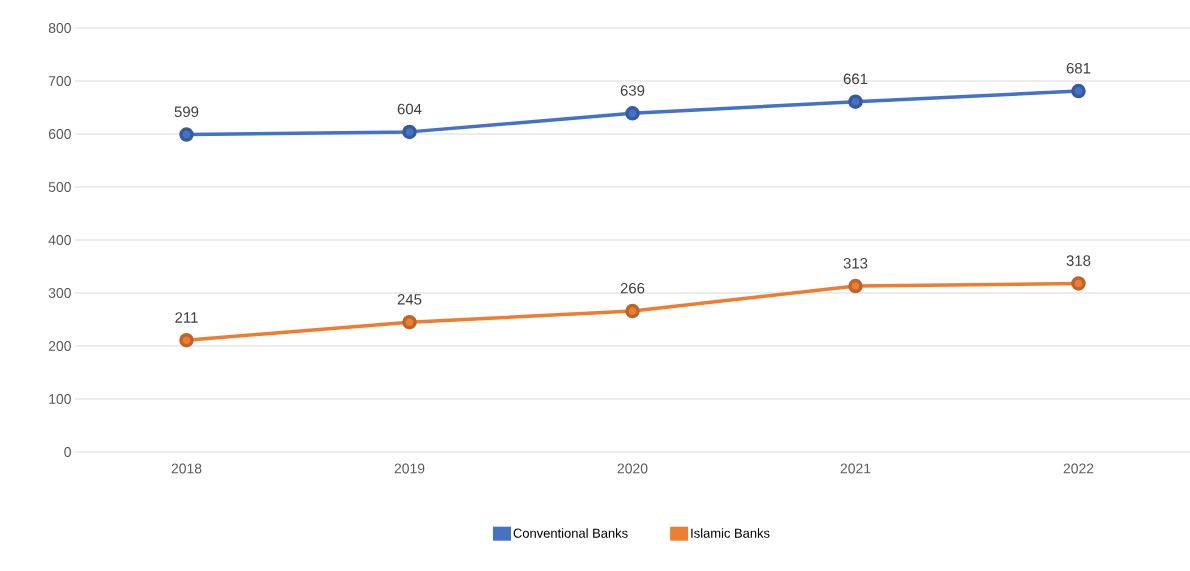  What do you see at coordinates (1078, 260) in the screenshot?
I see `data-label: 318` at bounding box center [1078, 260].